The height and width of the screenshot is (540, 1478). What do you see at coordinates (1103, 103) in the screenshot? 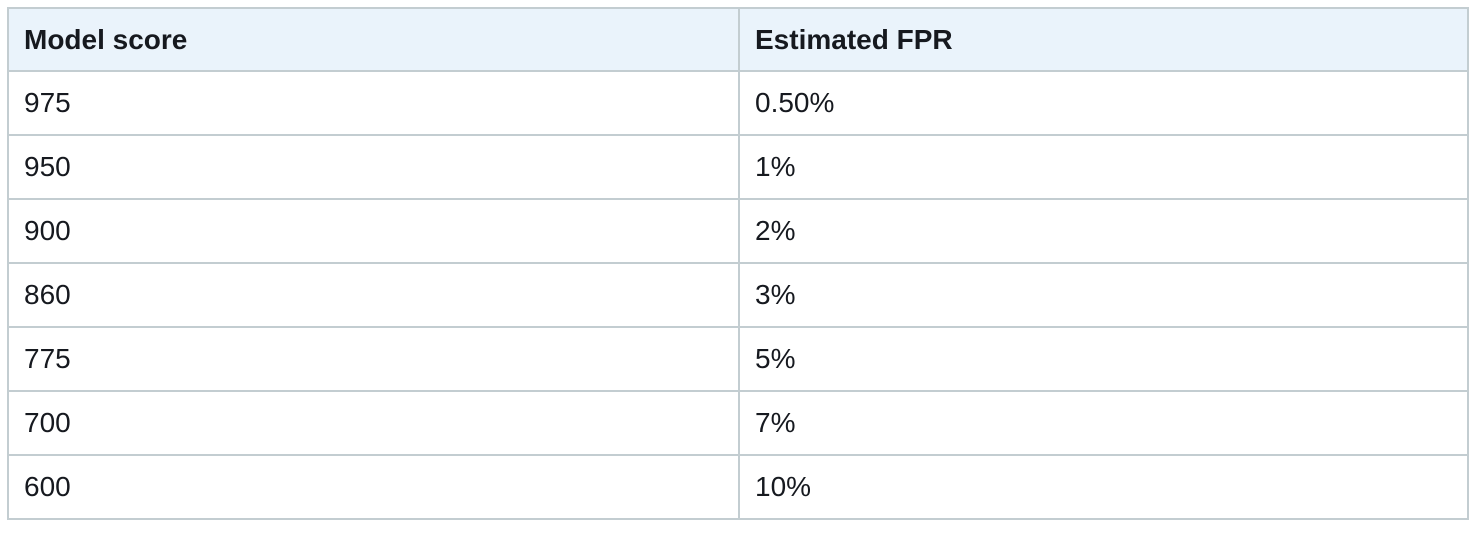
I see `cell-estimated-fpr: 0.50%` at bounding box center [1103, 103].